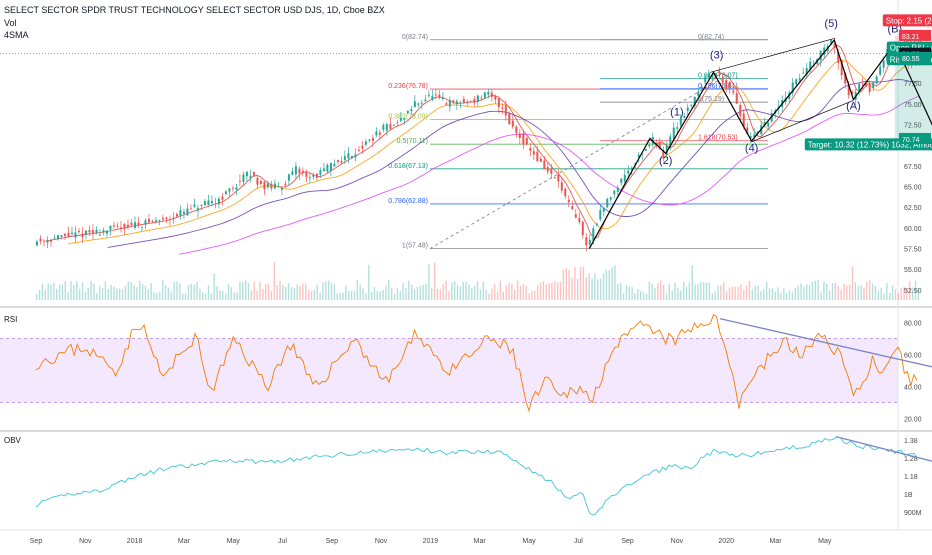  What do you see at coordinates (408, 201) in the screenshot?
I see `fib-level-label: 0.786(62.88)` at bounding box center [408, 201].